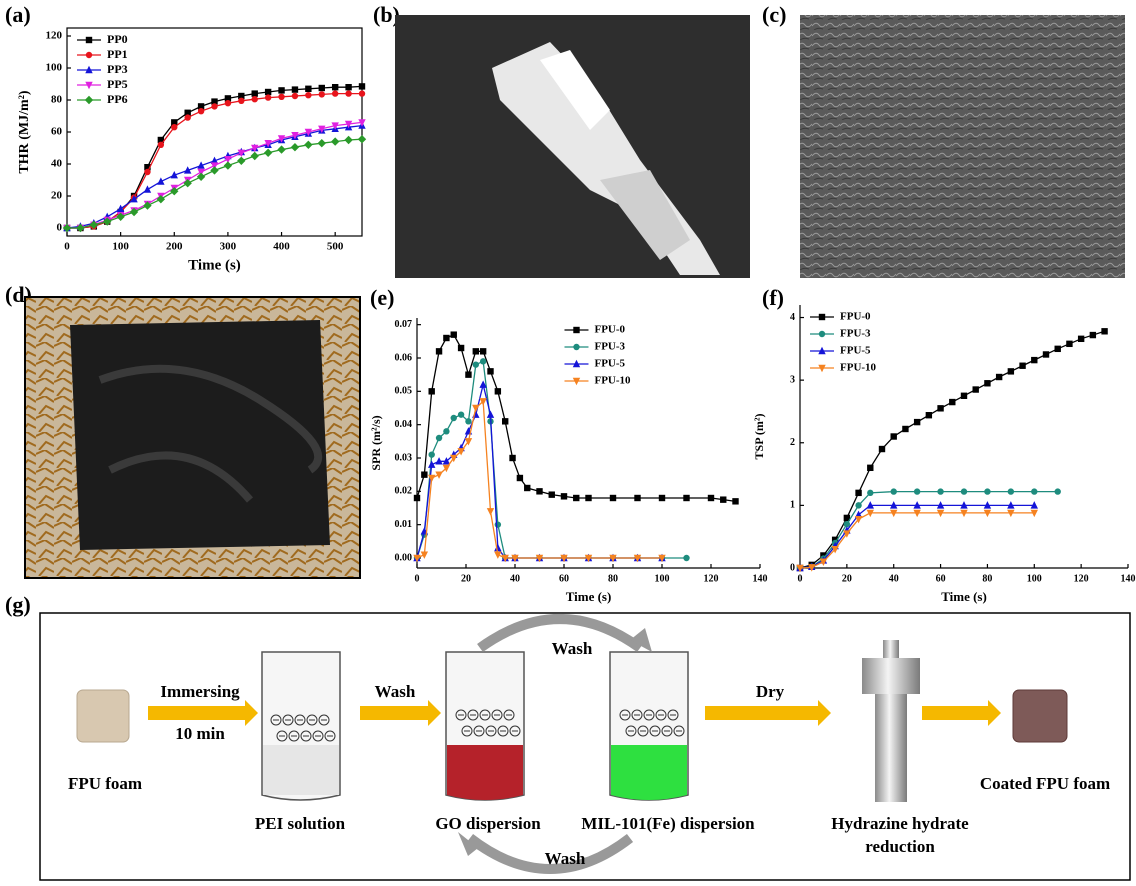 The image size is (1136, 886). I want to click on legend-label: FPU-0, so click(855, 317).